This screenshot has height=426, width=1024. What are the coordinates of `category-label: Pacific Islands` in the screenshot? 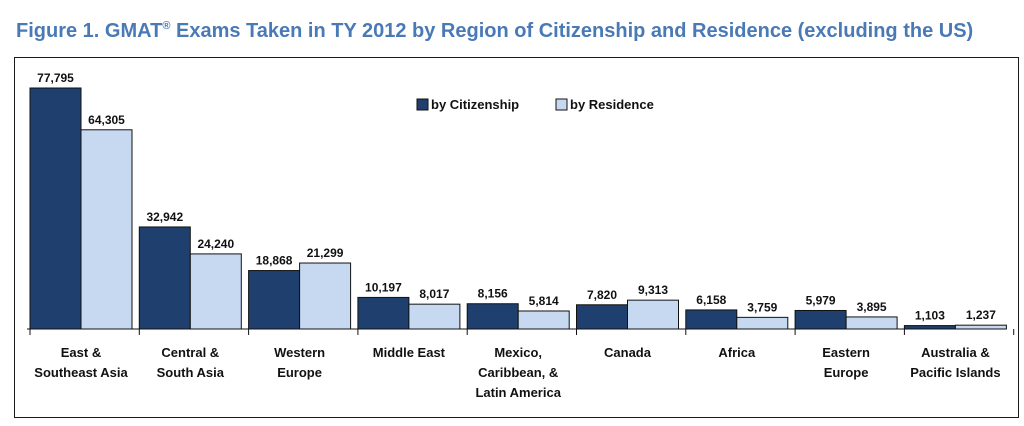 It's located at (955, 372).